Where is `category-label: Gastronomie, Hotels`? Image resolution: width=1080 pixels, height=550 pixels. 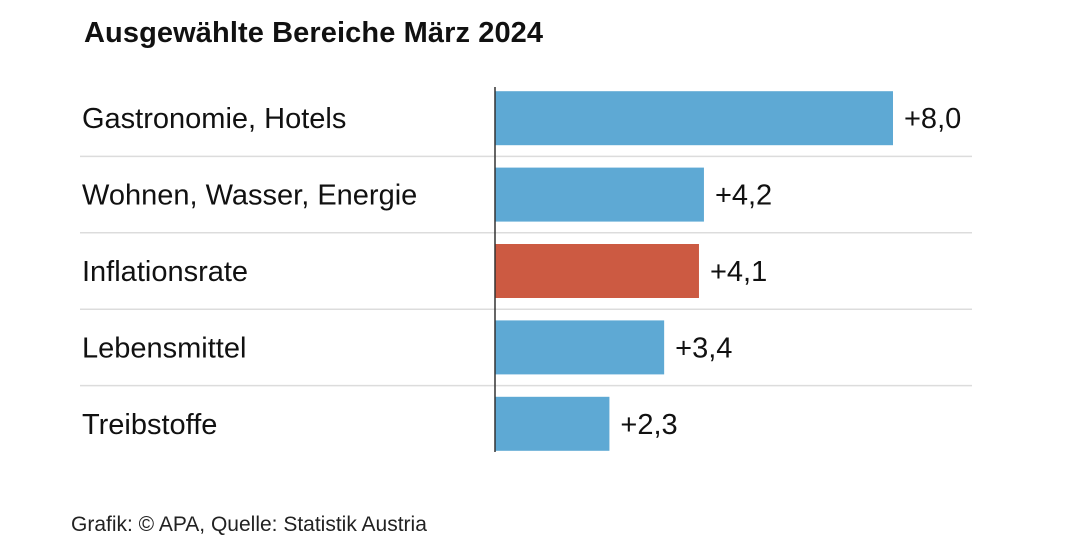 category-label: Gastronomie, Hotels is located at coordinates (214, 119).